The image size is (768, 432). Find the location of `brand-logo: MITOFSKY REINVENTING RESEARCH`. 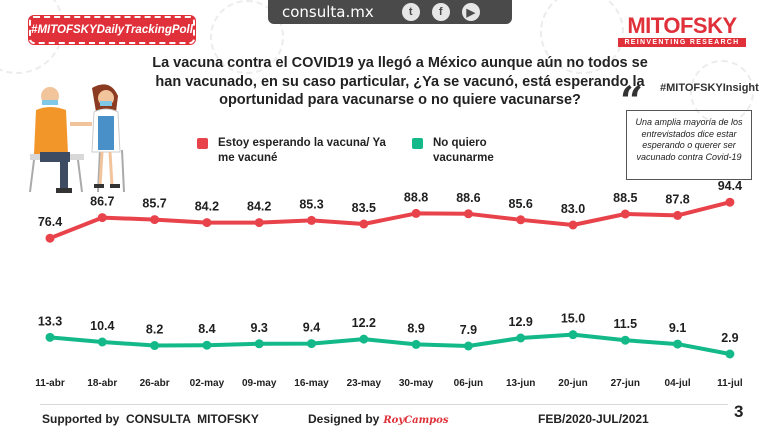

brand-logo: MITOFSKY REINVENTING RESEARCH is located at coordinates (682, 30).